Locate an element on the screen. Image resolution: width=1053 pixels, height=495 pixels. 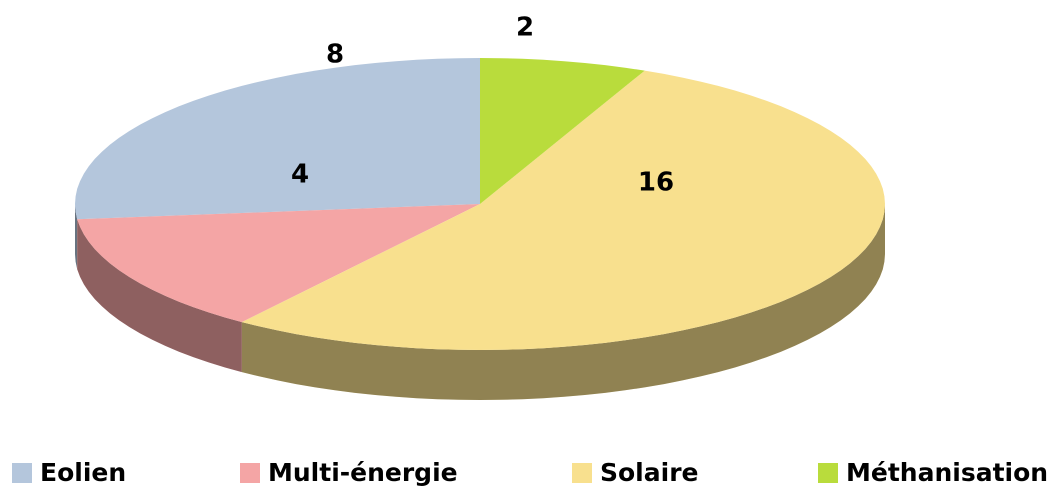
data-label: 8 is located at coordinates (335, 55).